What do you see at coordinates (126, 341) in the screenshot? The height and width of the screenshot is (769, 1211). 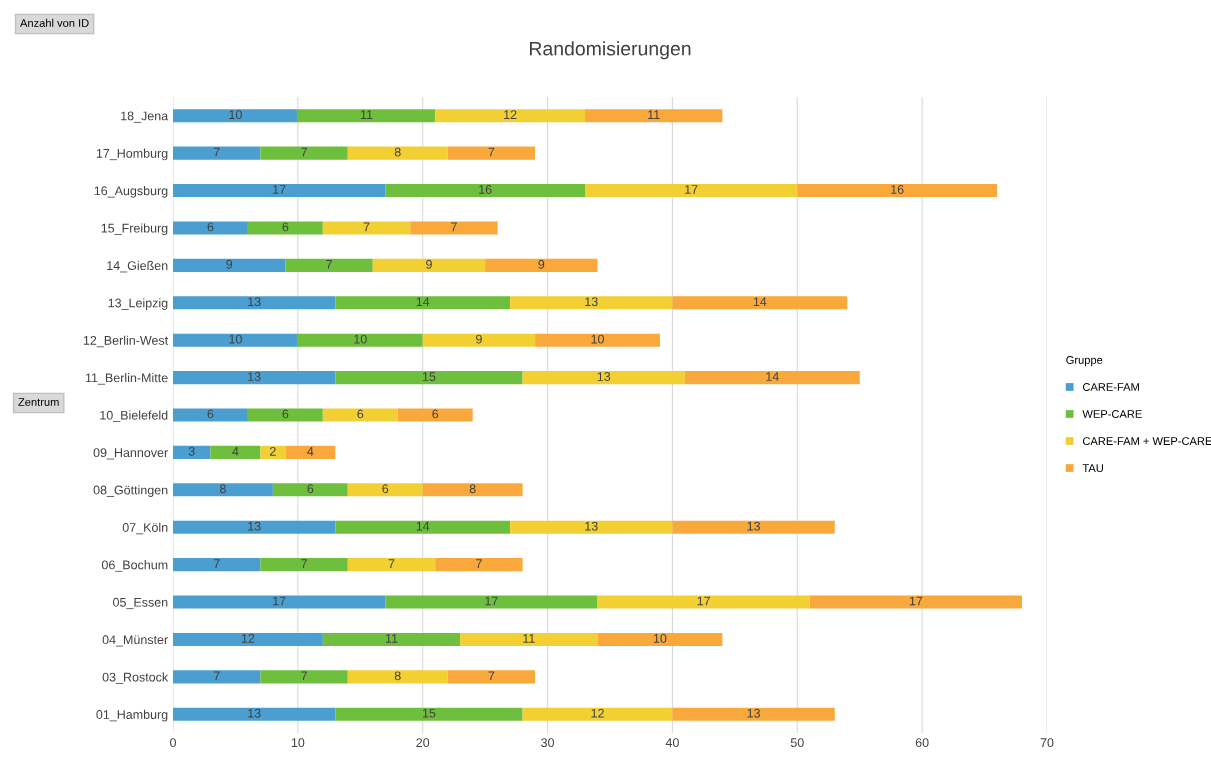 I see `y-tick-label: 12_Berlin-West` at bounding box center [126, 341].